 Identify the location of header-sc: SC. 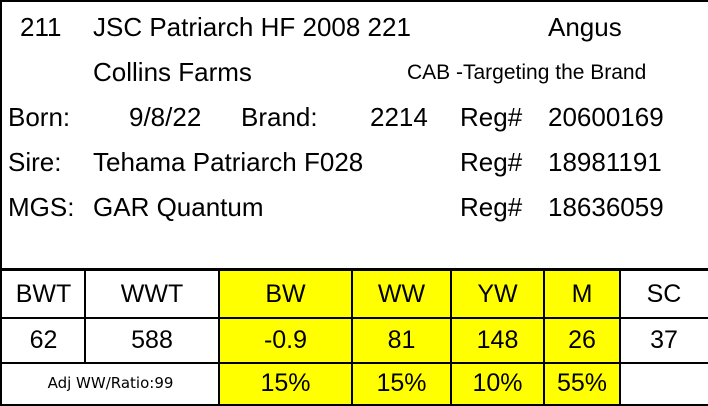
(664, 294).